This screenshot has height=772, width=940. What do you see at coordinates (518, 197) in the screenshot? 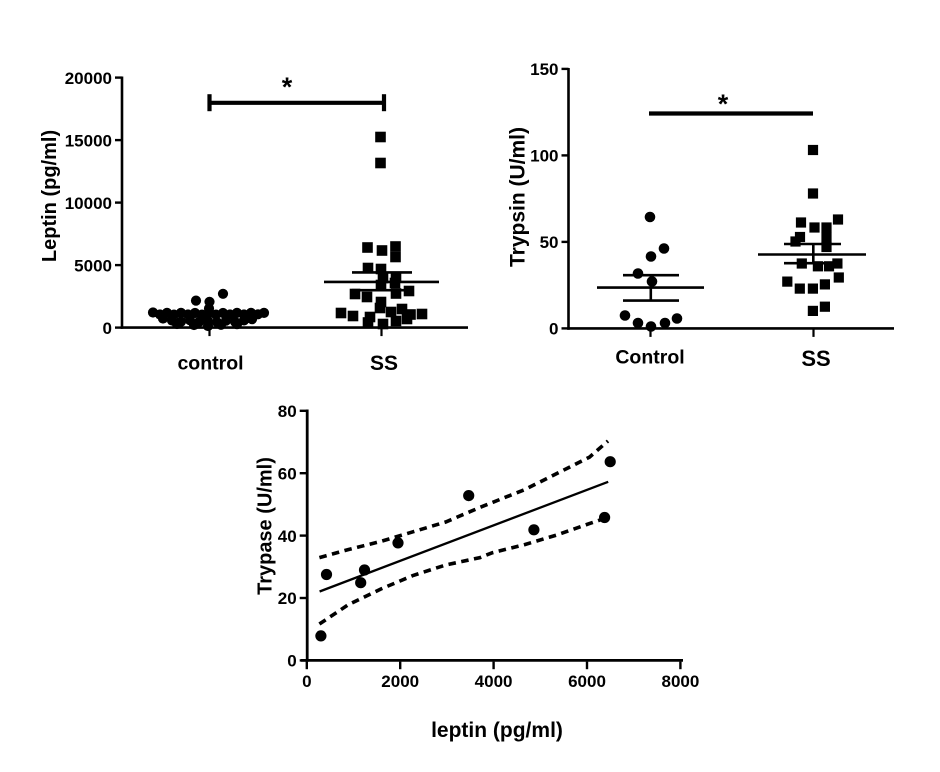
I see `svg-text: Trypsin (U/ml)` at bounding box center [518, 197].